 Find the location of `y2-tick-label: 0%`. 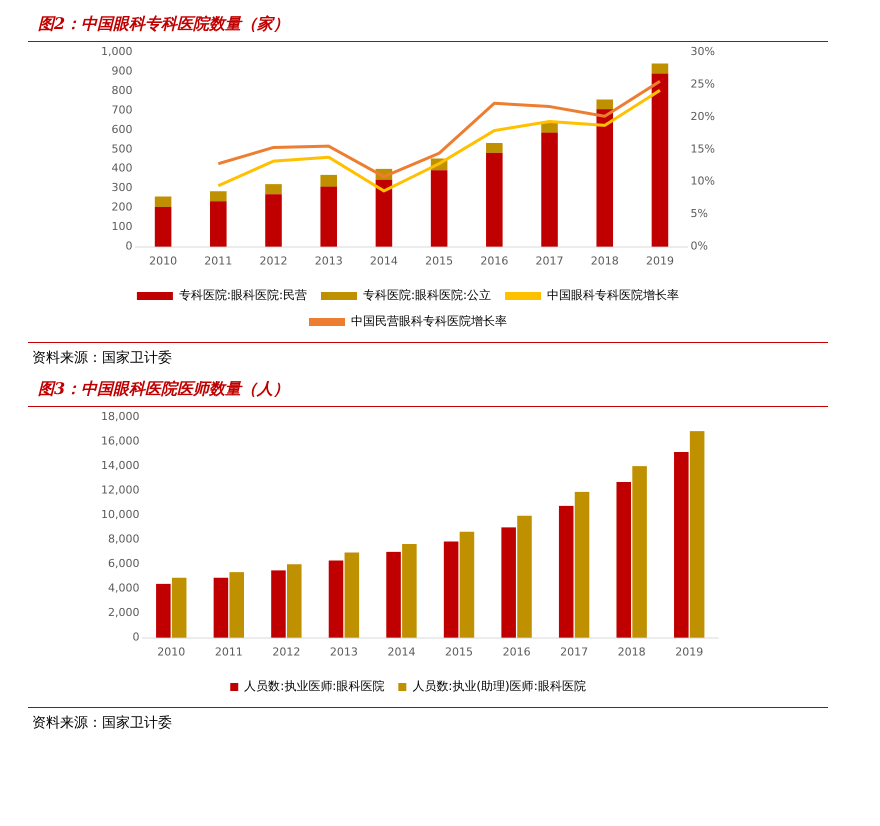

y2-tick-label: 0% is located at coordinates (699, 246).